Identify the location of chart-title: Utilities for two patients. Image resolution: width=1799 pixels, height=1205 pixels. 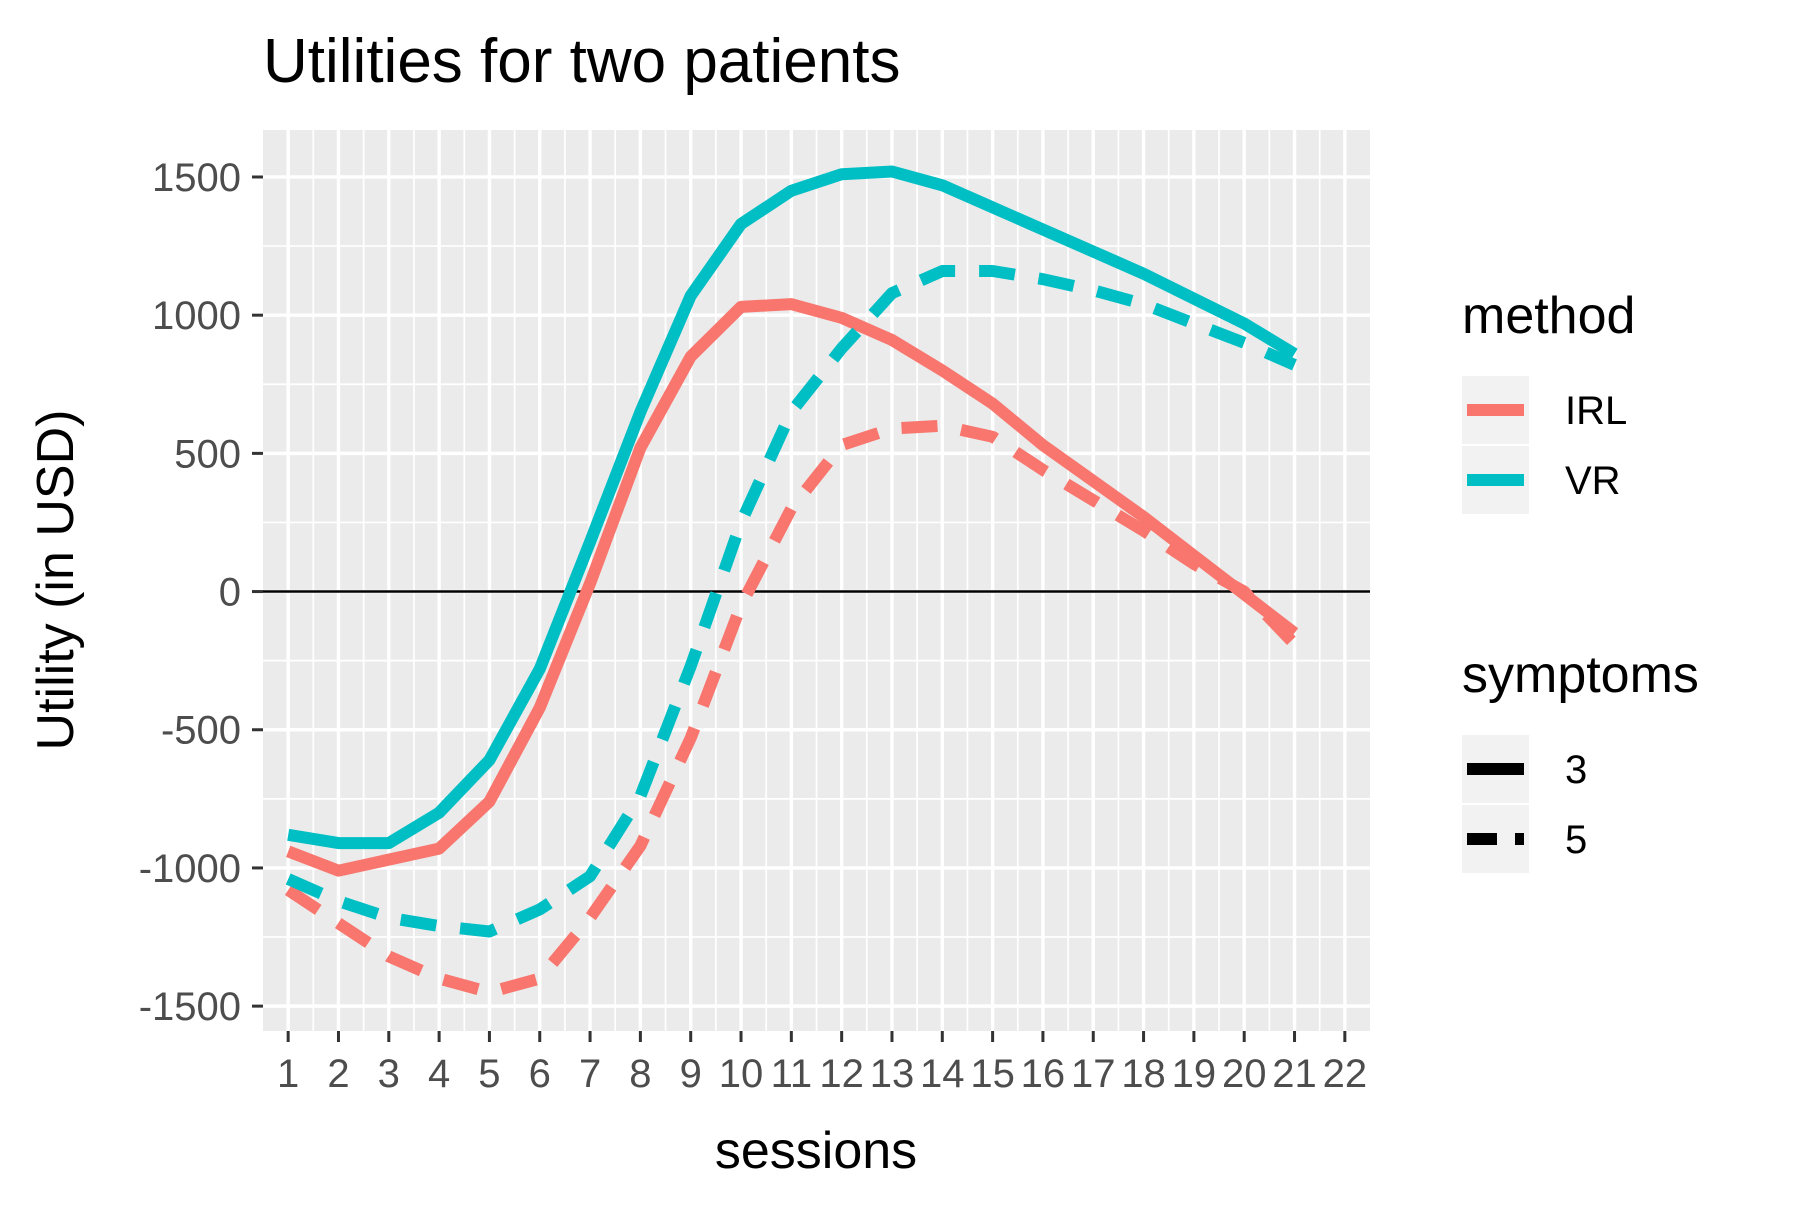
(581, 61).